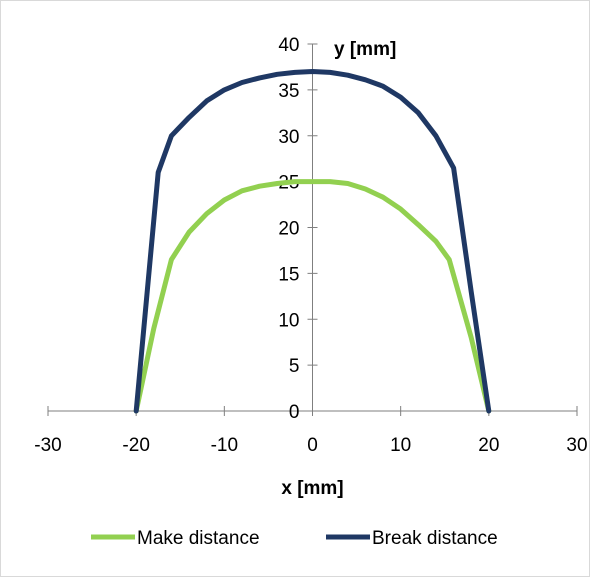 The width and height of the screenshot is (592, 580). Describe the element at coordinates (294, 412) in the screenshot. I see `y-tick-label: 0` at that location.